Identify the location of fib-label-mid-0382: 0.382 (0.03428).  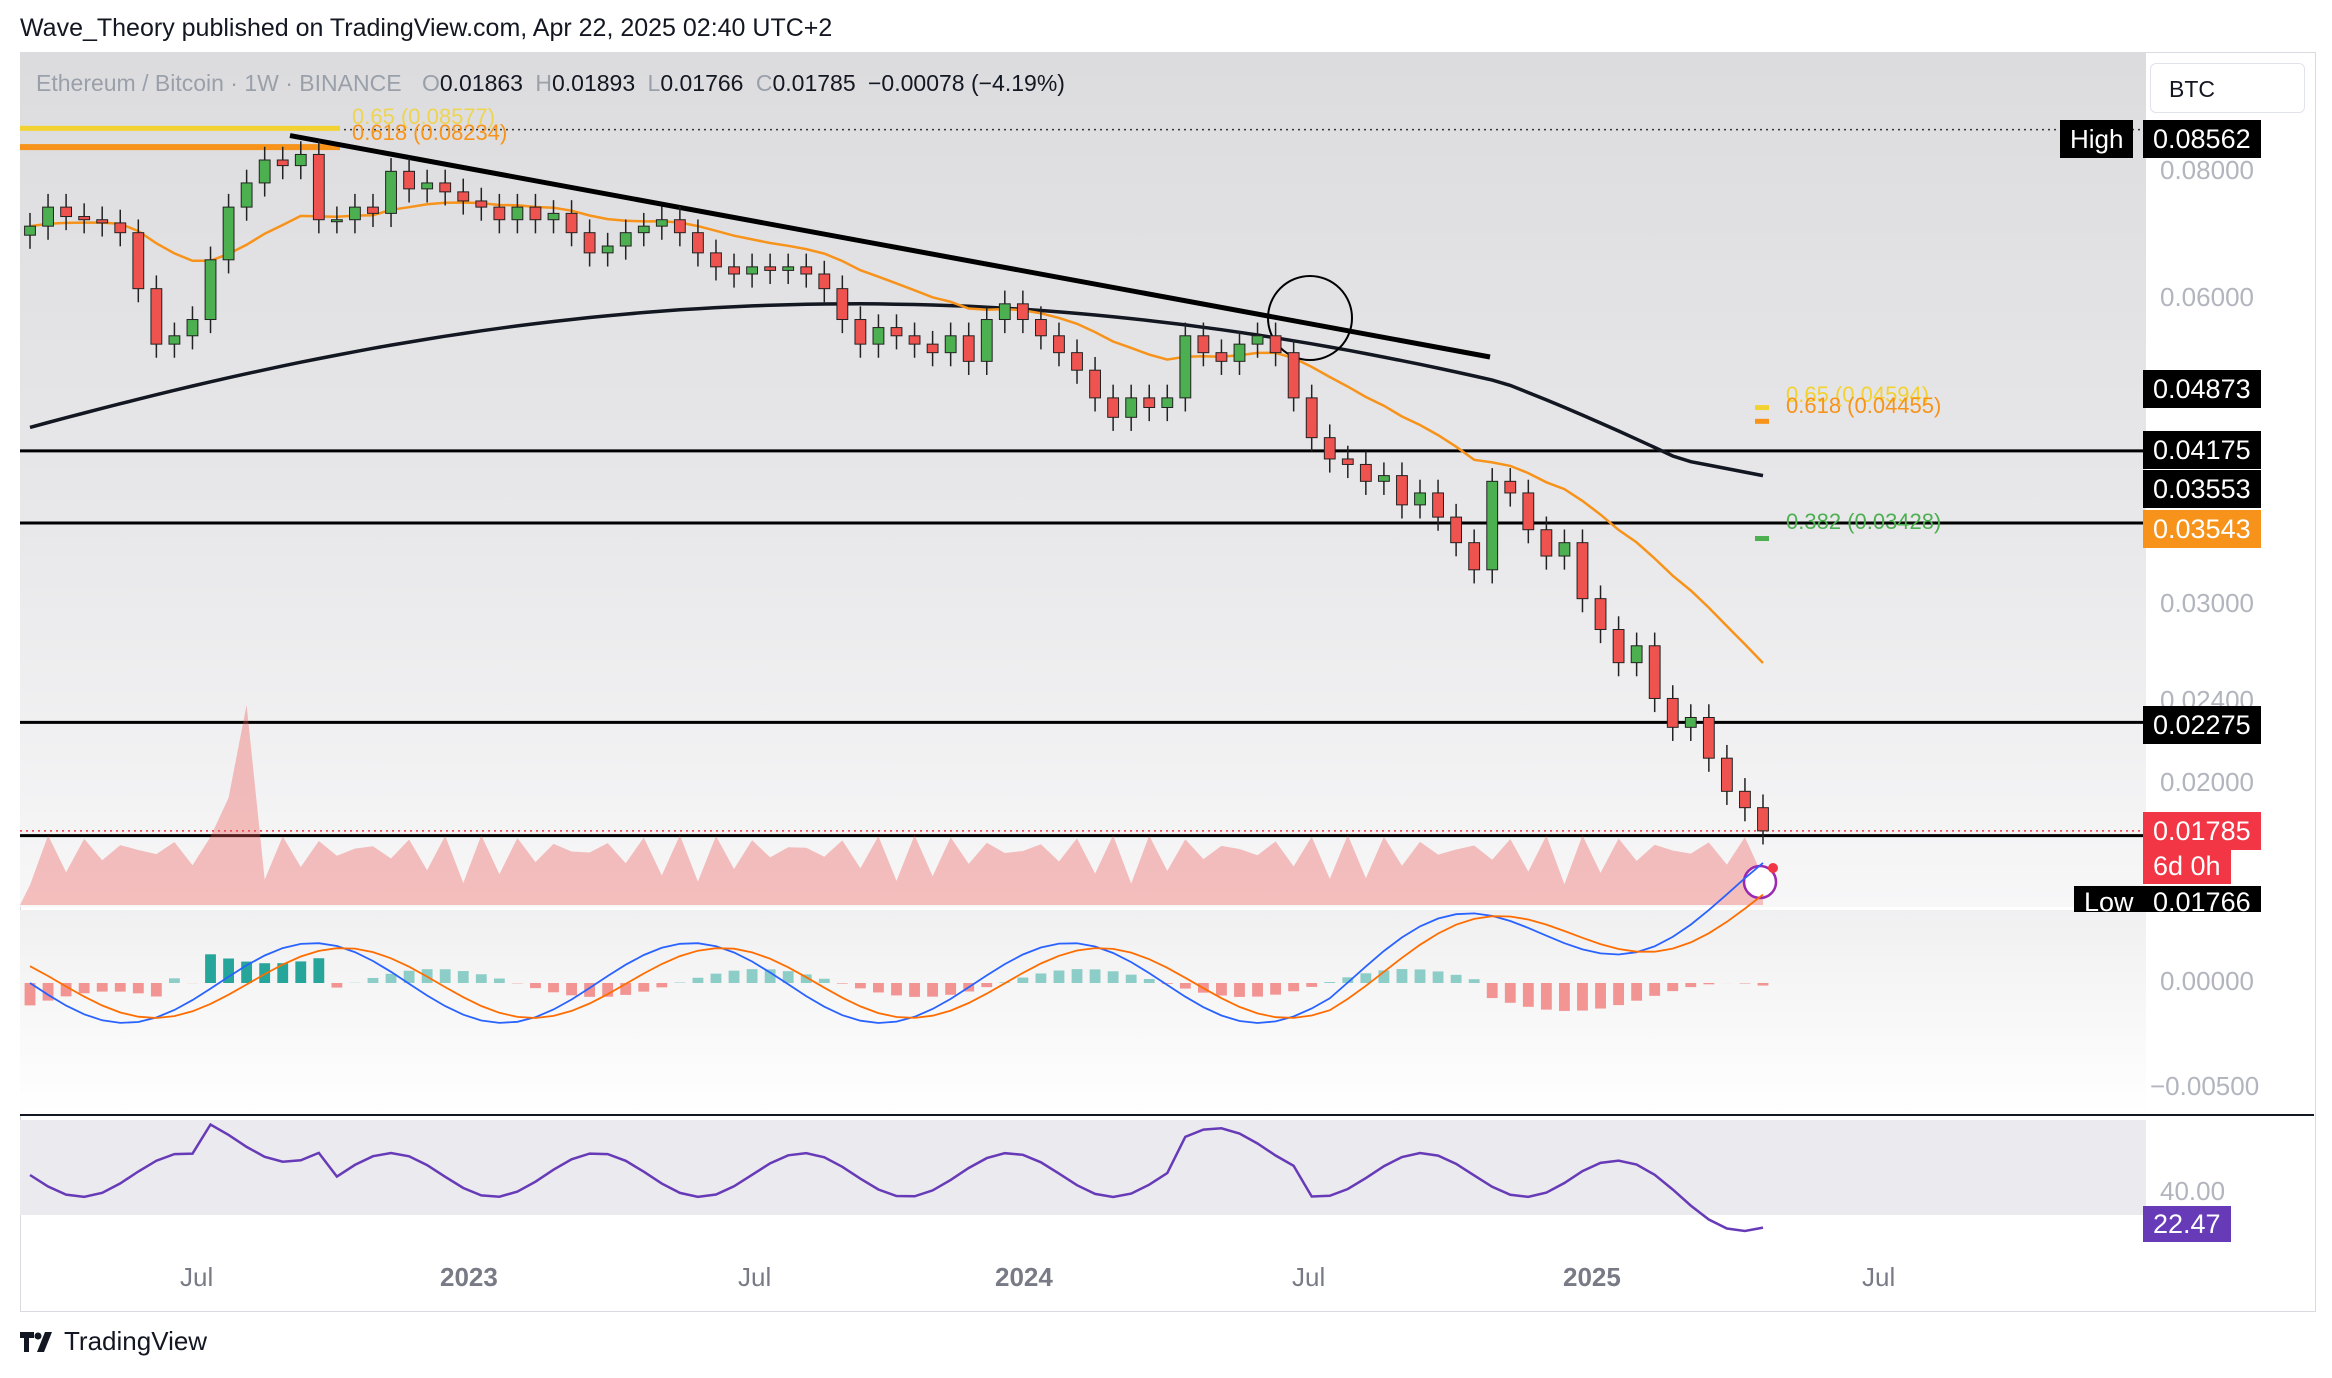
(1864, 521).